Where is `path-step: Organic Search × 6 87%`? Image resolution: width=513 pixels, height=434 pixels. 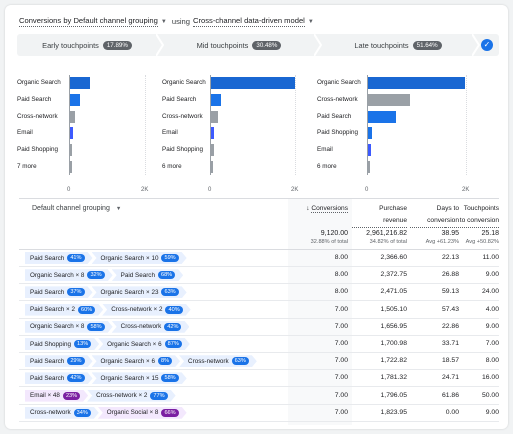
path-step: Organic Search × 6 87% is located at coordinates (144, 344).